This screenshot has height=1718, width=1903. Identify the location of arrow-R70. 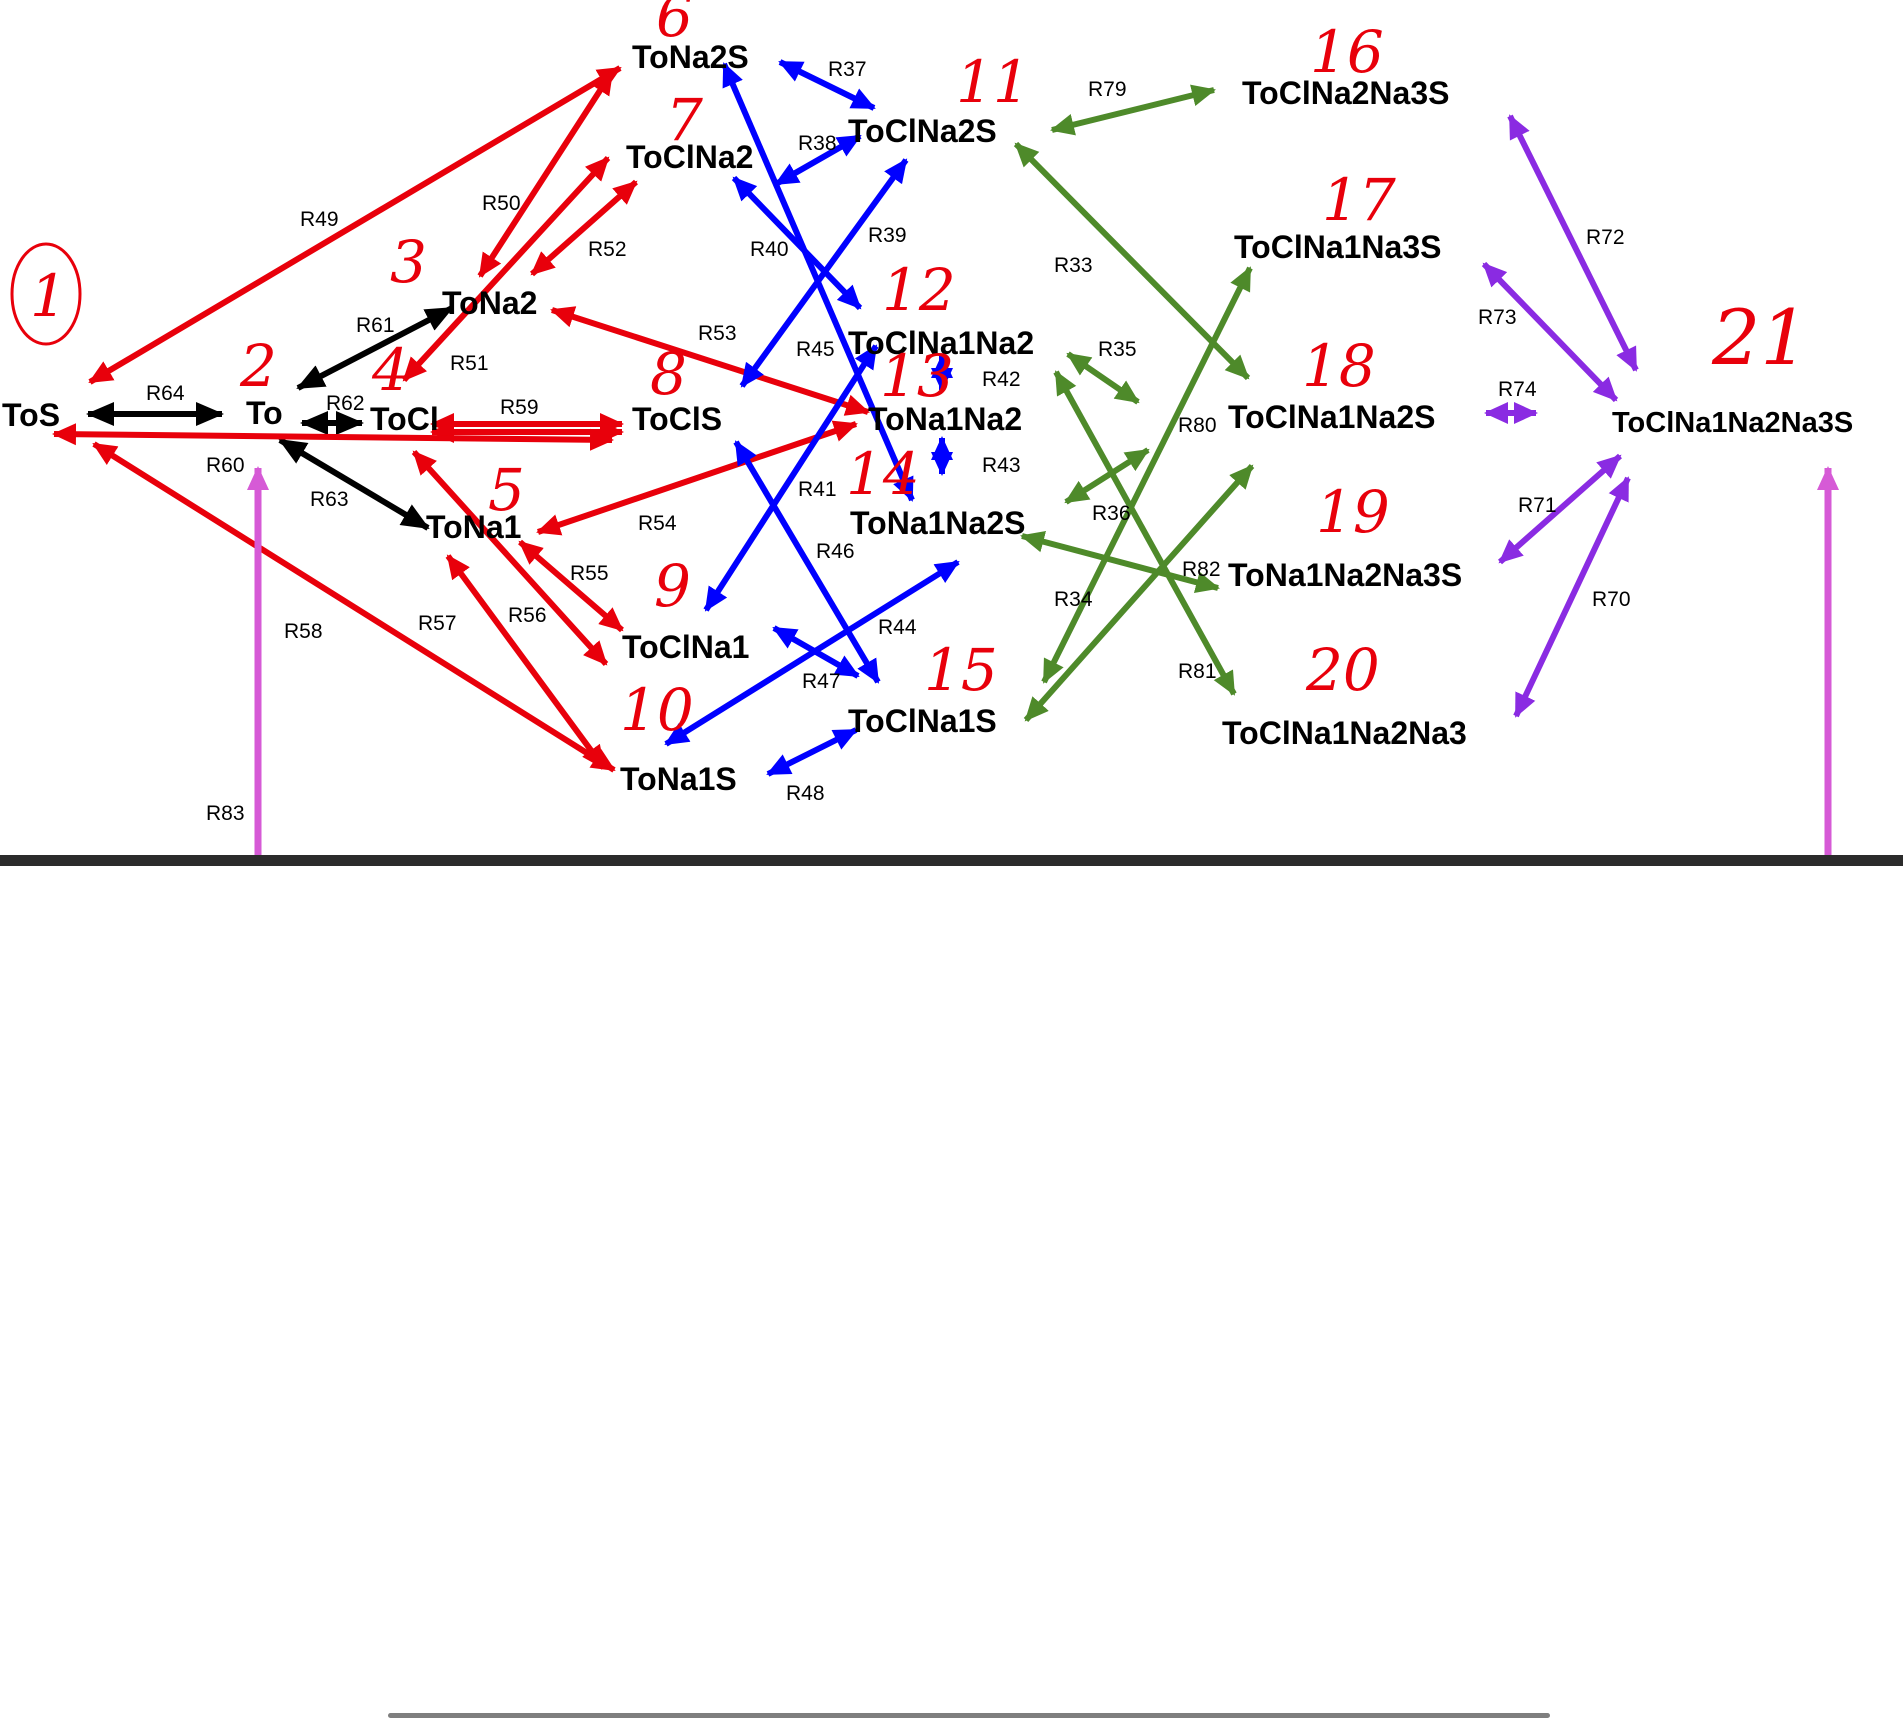
(1572, 597).